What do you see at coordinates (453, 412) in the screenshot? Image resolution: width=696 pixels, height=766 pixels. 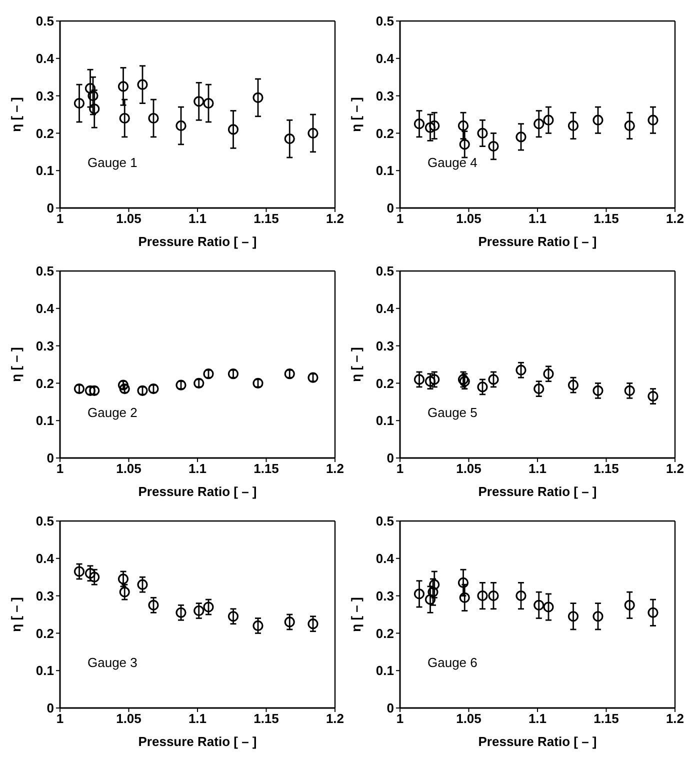 I see `annotation: Gauge 5` at bounding box center [453, 412].